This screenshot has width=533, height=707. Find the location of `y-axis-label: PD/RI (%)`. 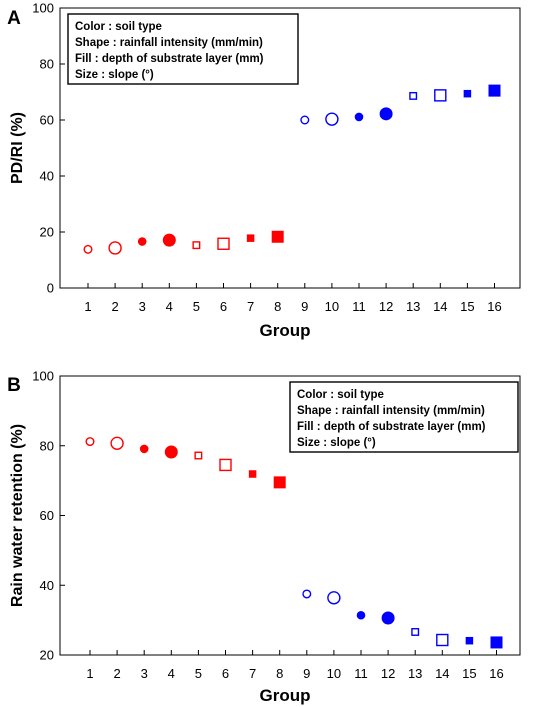

y-axis-label: PD/RI (%) is located at coordinates (17, 148).